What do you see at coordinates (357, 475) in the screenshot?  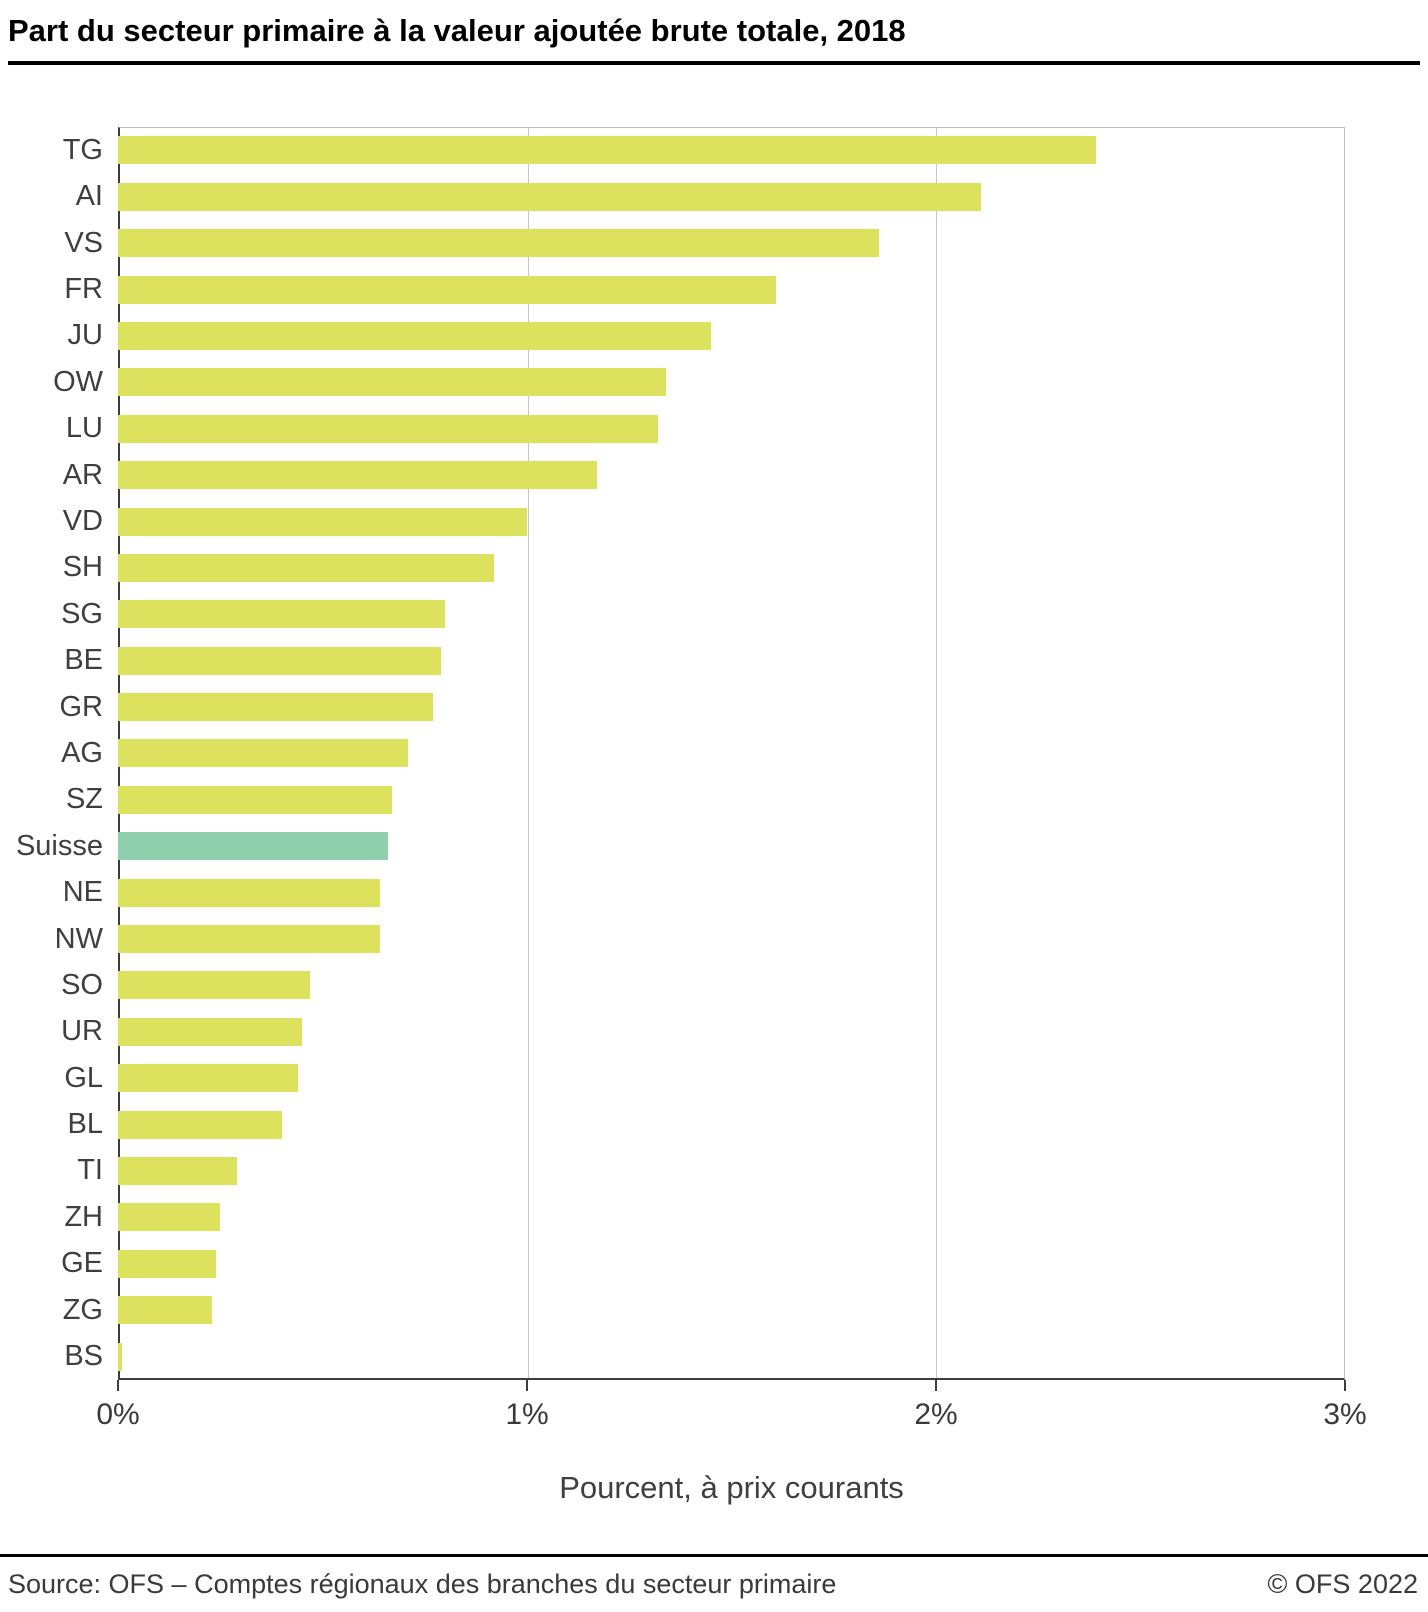 I see `bar-AR` at bounding box center [357, 475].